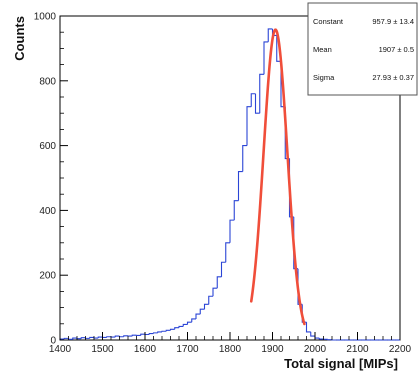  I want to click on x-tick-label: 1700, so click(187, 349).